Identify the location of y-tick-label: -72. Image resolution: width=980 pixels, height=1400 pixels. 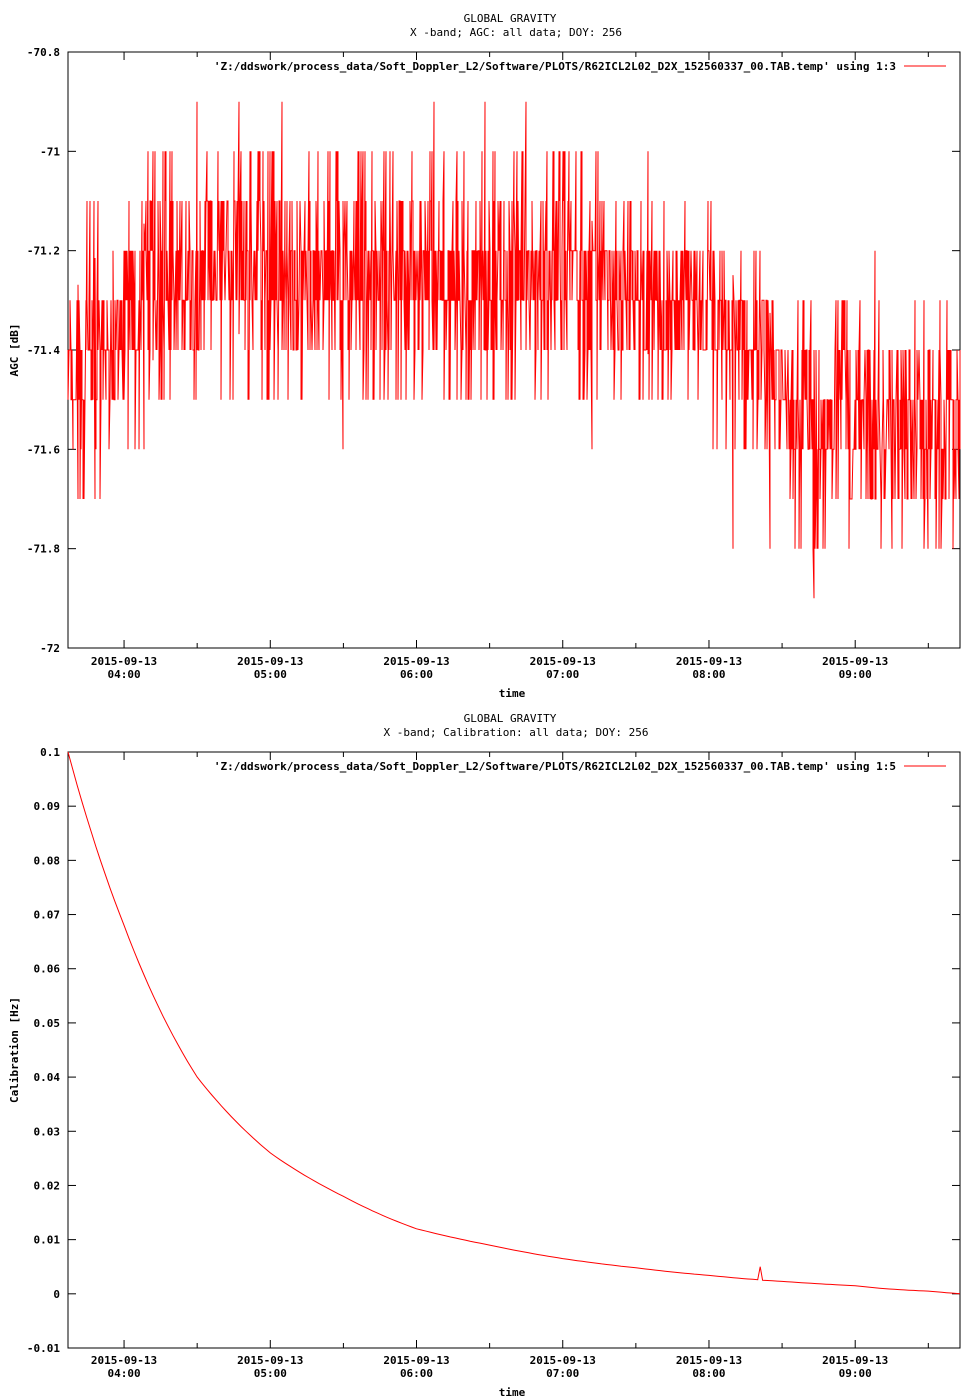
(50, 648).